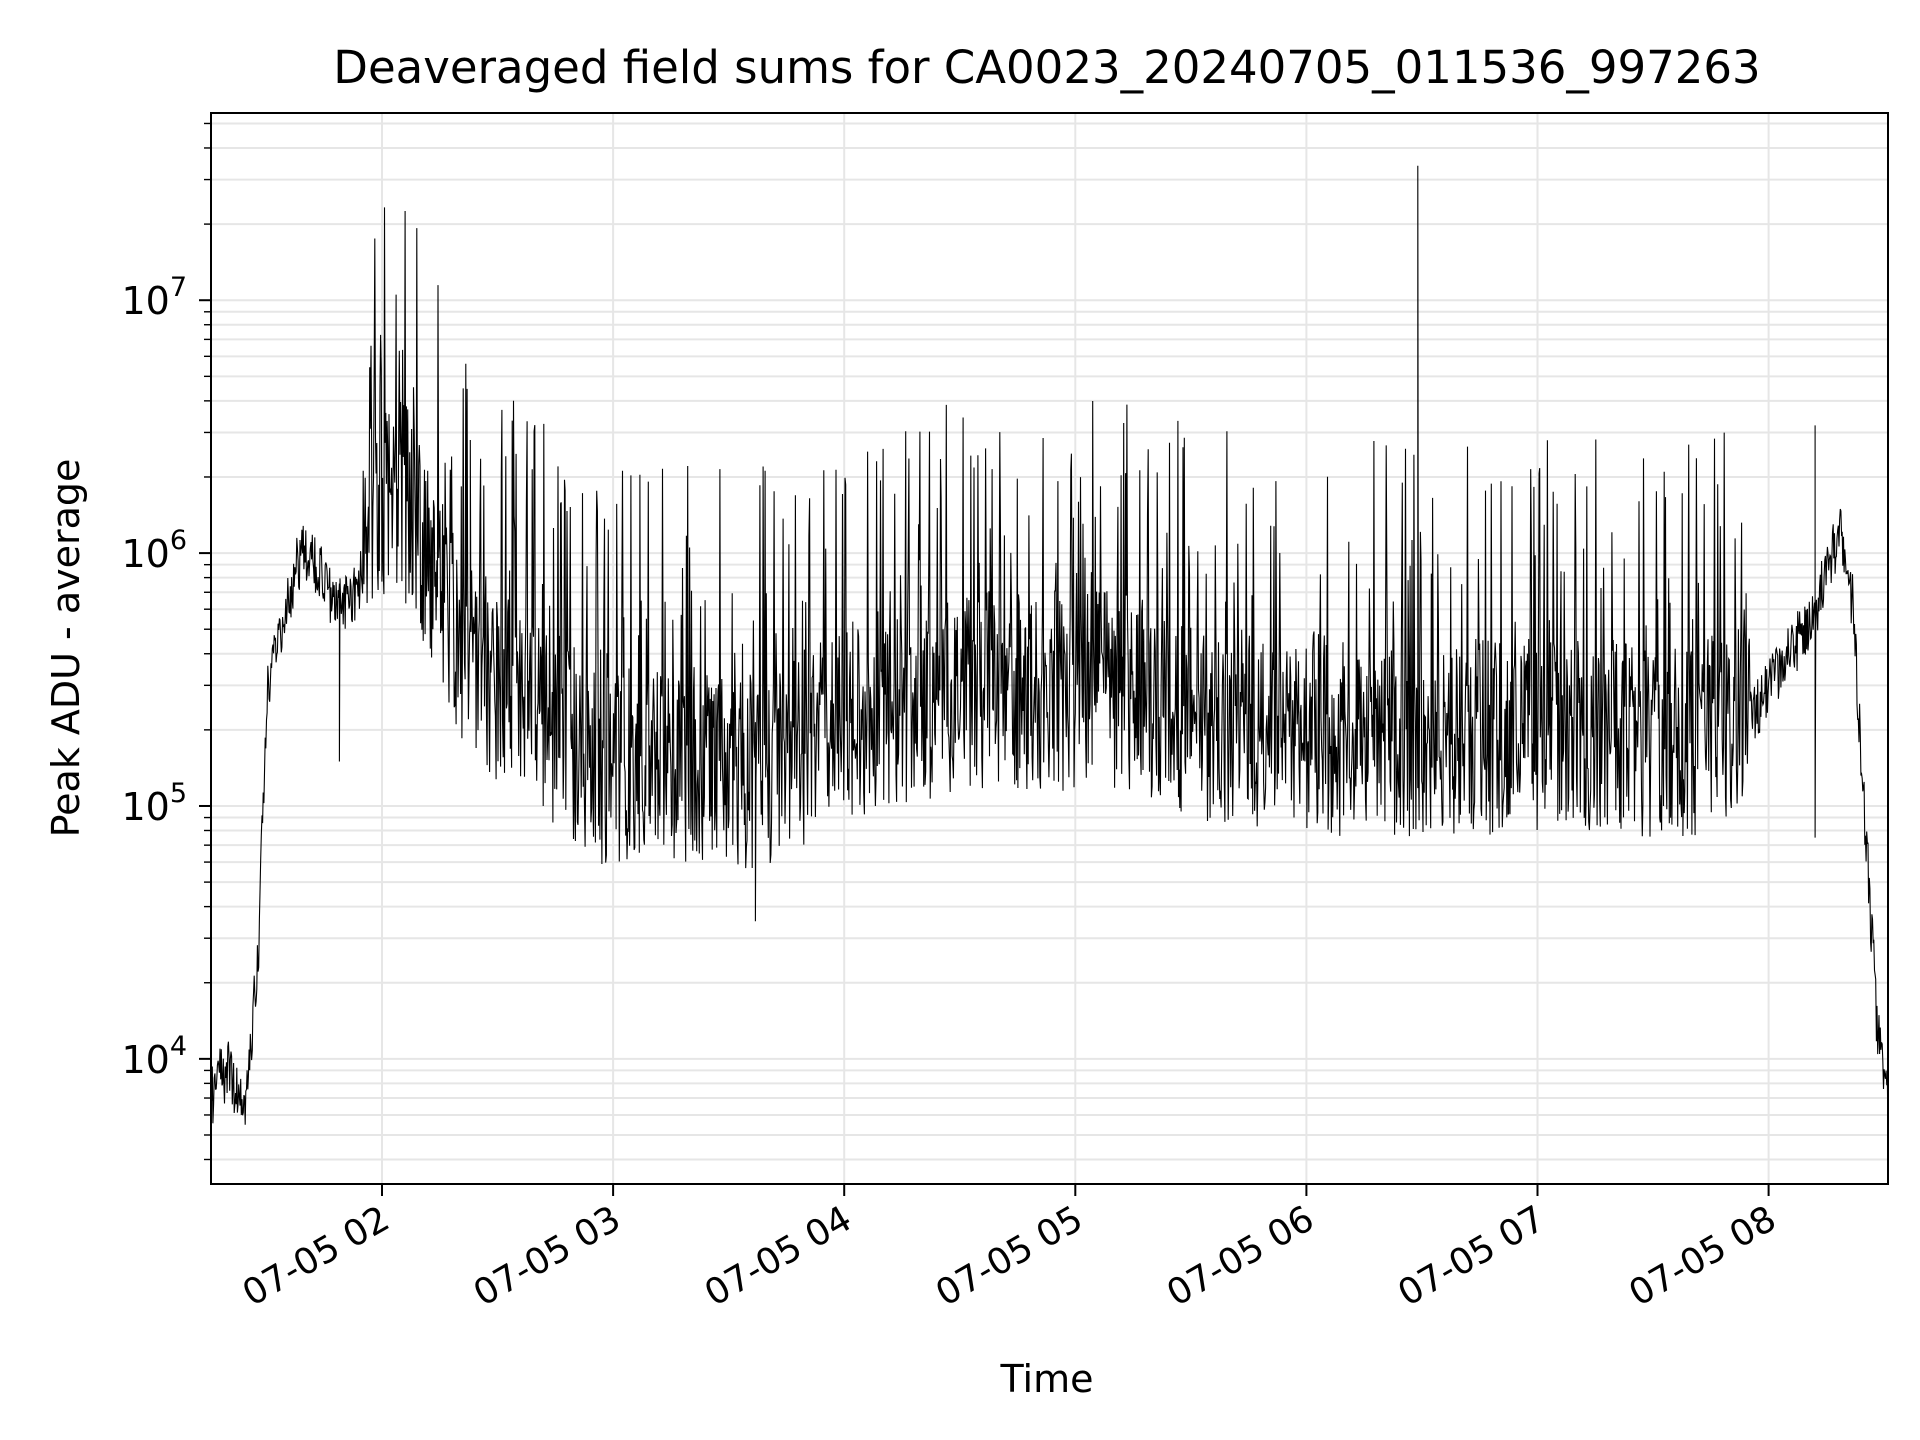  What do you see at coordinates (1047, 1379) in the screenshot?
I see `x-axis-label: Time` at bounding box center [1047, 1379].